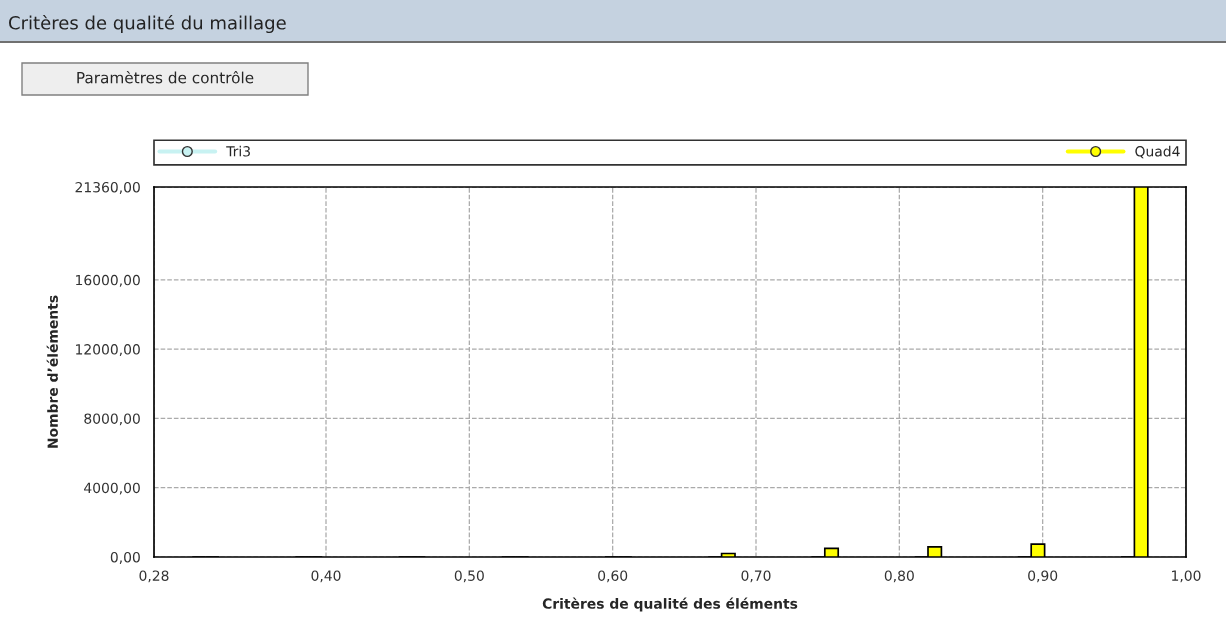 The height and width of the screenshot is (622, 1226). What do you see at coordinates (154, 576) in the screenshot?
I see `x-tick-label: 0,28` at bounding box center [154, 576].